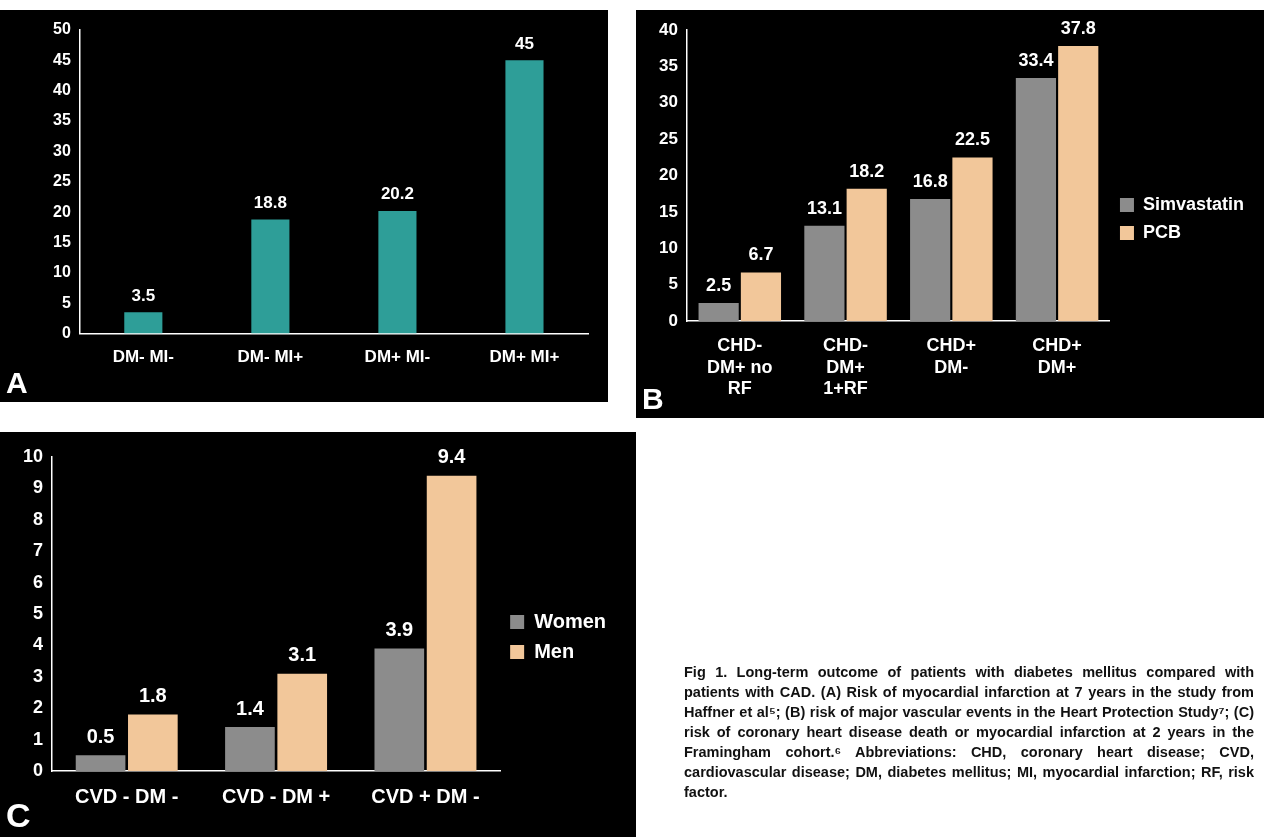 The width and height of the screenshot is (1264, 837). I want to click on y-tick-label: 3, so click(38, 675).